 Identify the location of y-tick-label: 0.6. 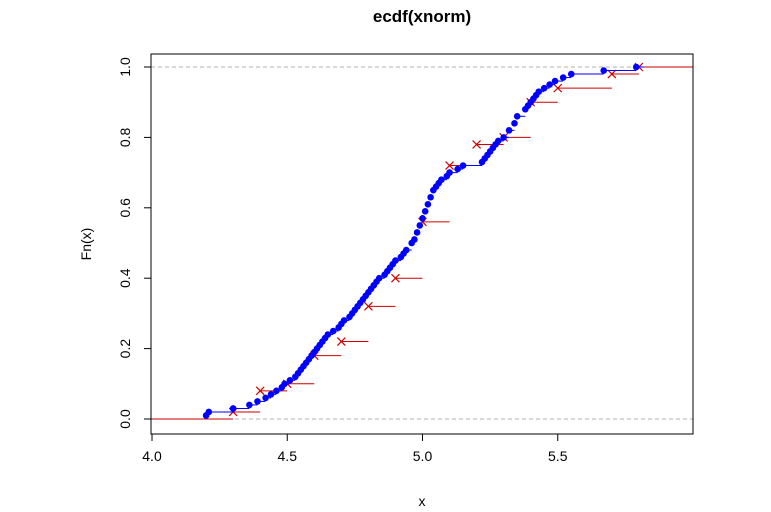
(125, 208).